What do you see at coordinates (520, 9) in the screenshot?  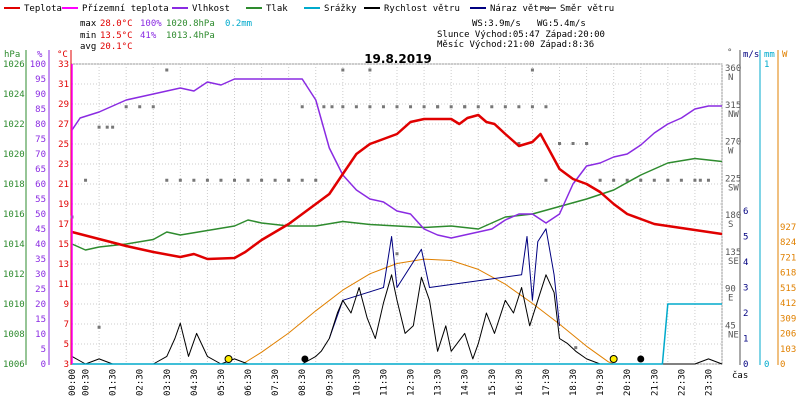 I see `legend-label: Náraz větru` at bounding box center [520, 9].